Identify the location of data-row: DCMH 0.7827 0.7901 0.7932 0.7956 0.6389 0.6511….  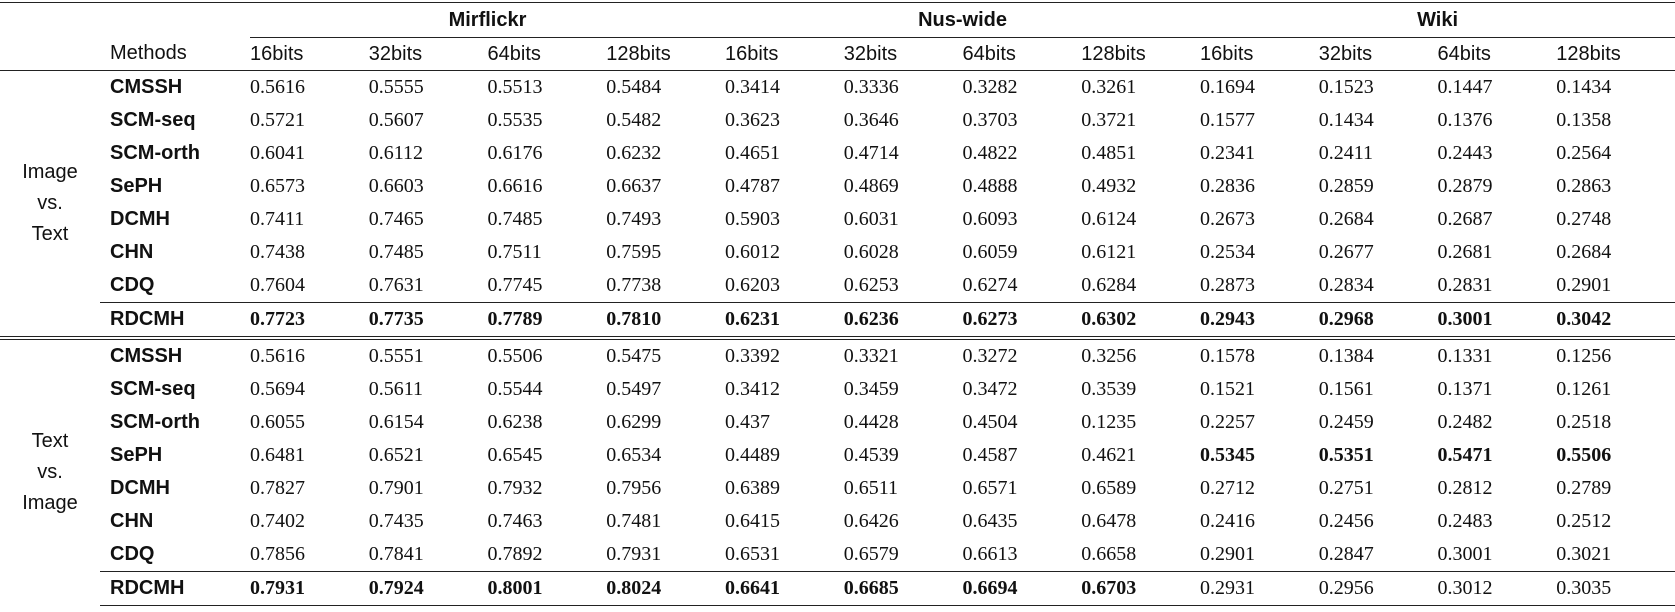
(837, 488).